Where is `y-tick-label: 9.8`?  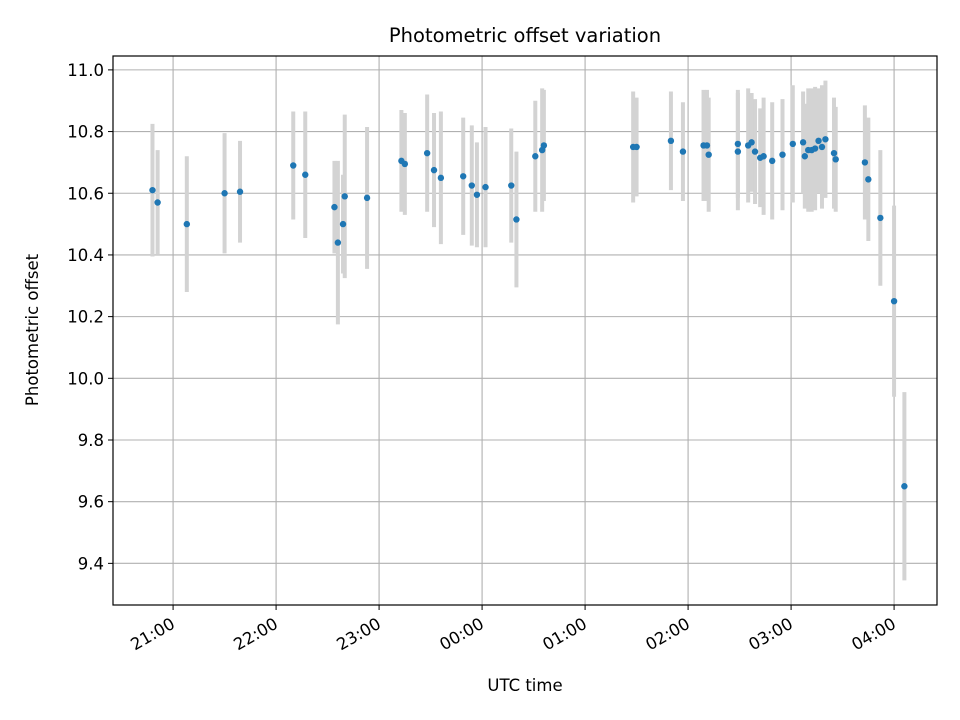
y-tick-label: 9.8 is located at coordinates (91, 440).